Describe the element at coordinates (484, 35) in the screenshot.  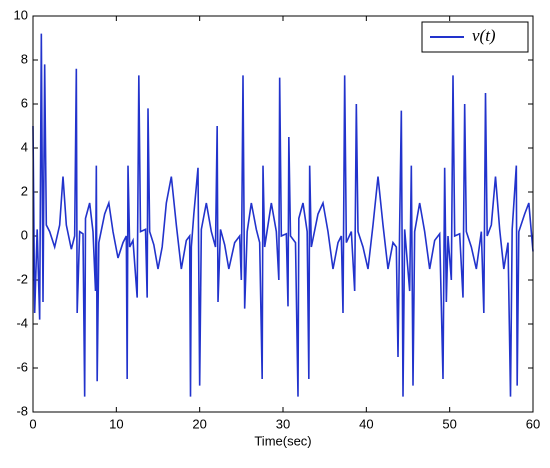
I see `legend-label: v(t)` at that location.